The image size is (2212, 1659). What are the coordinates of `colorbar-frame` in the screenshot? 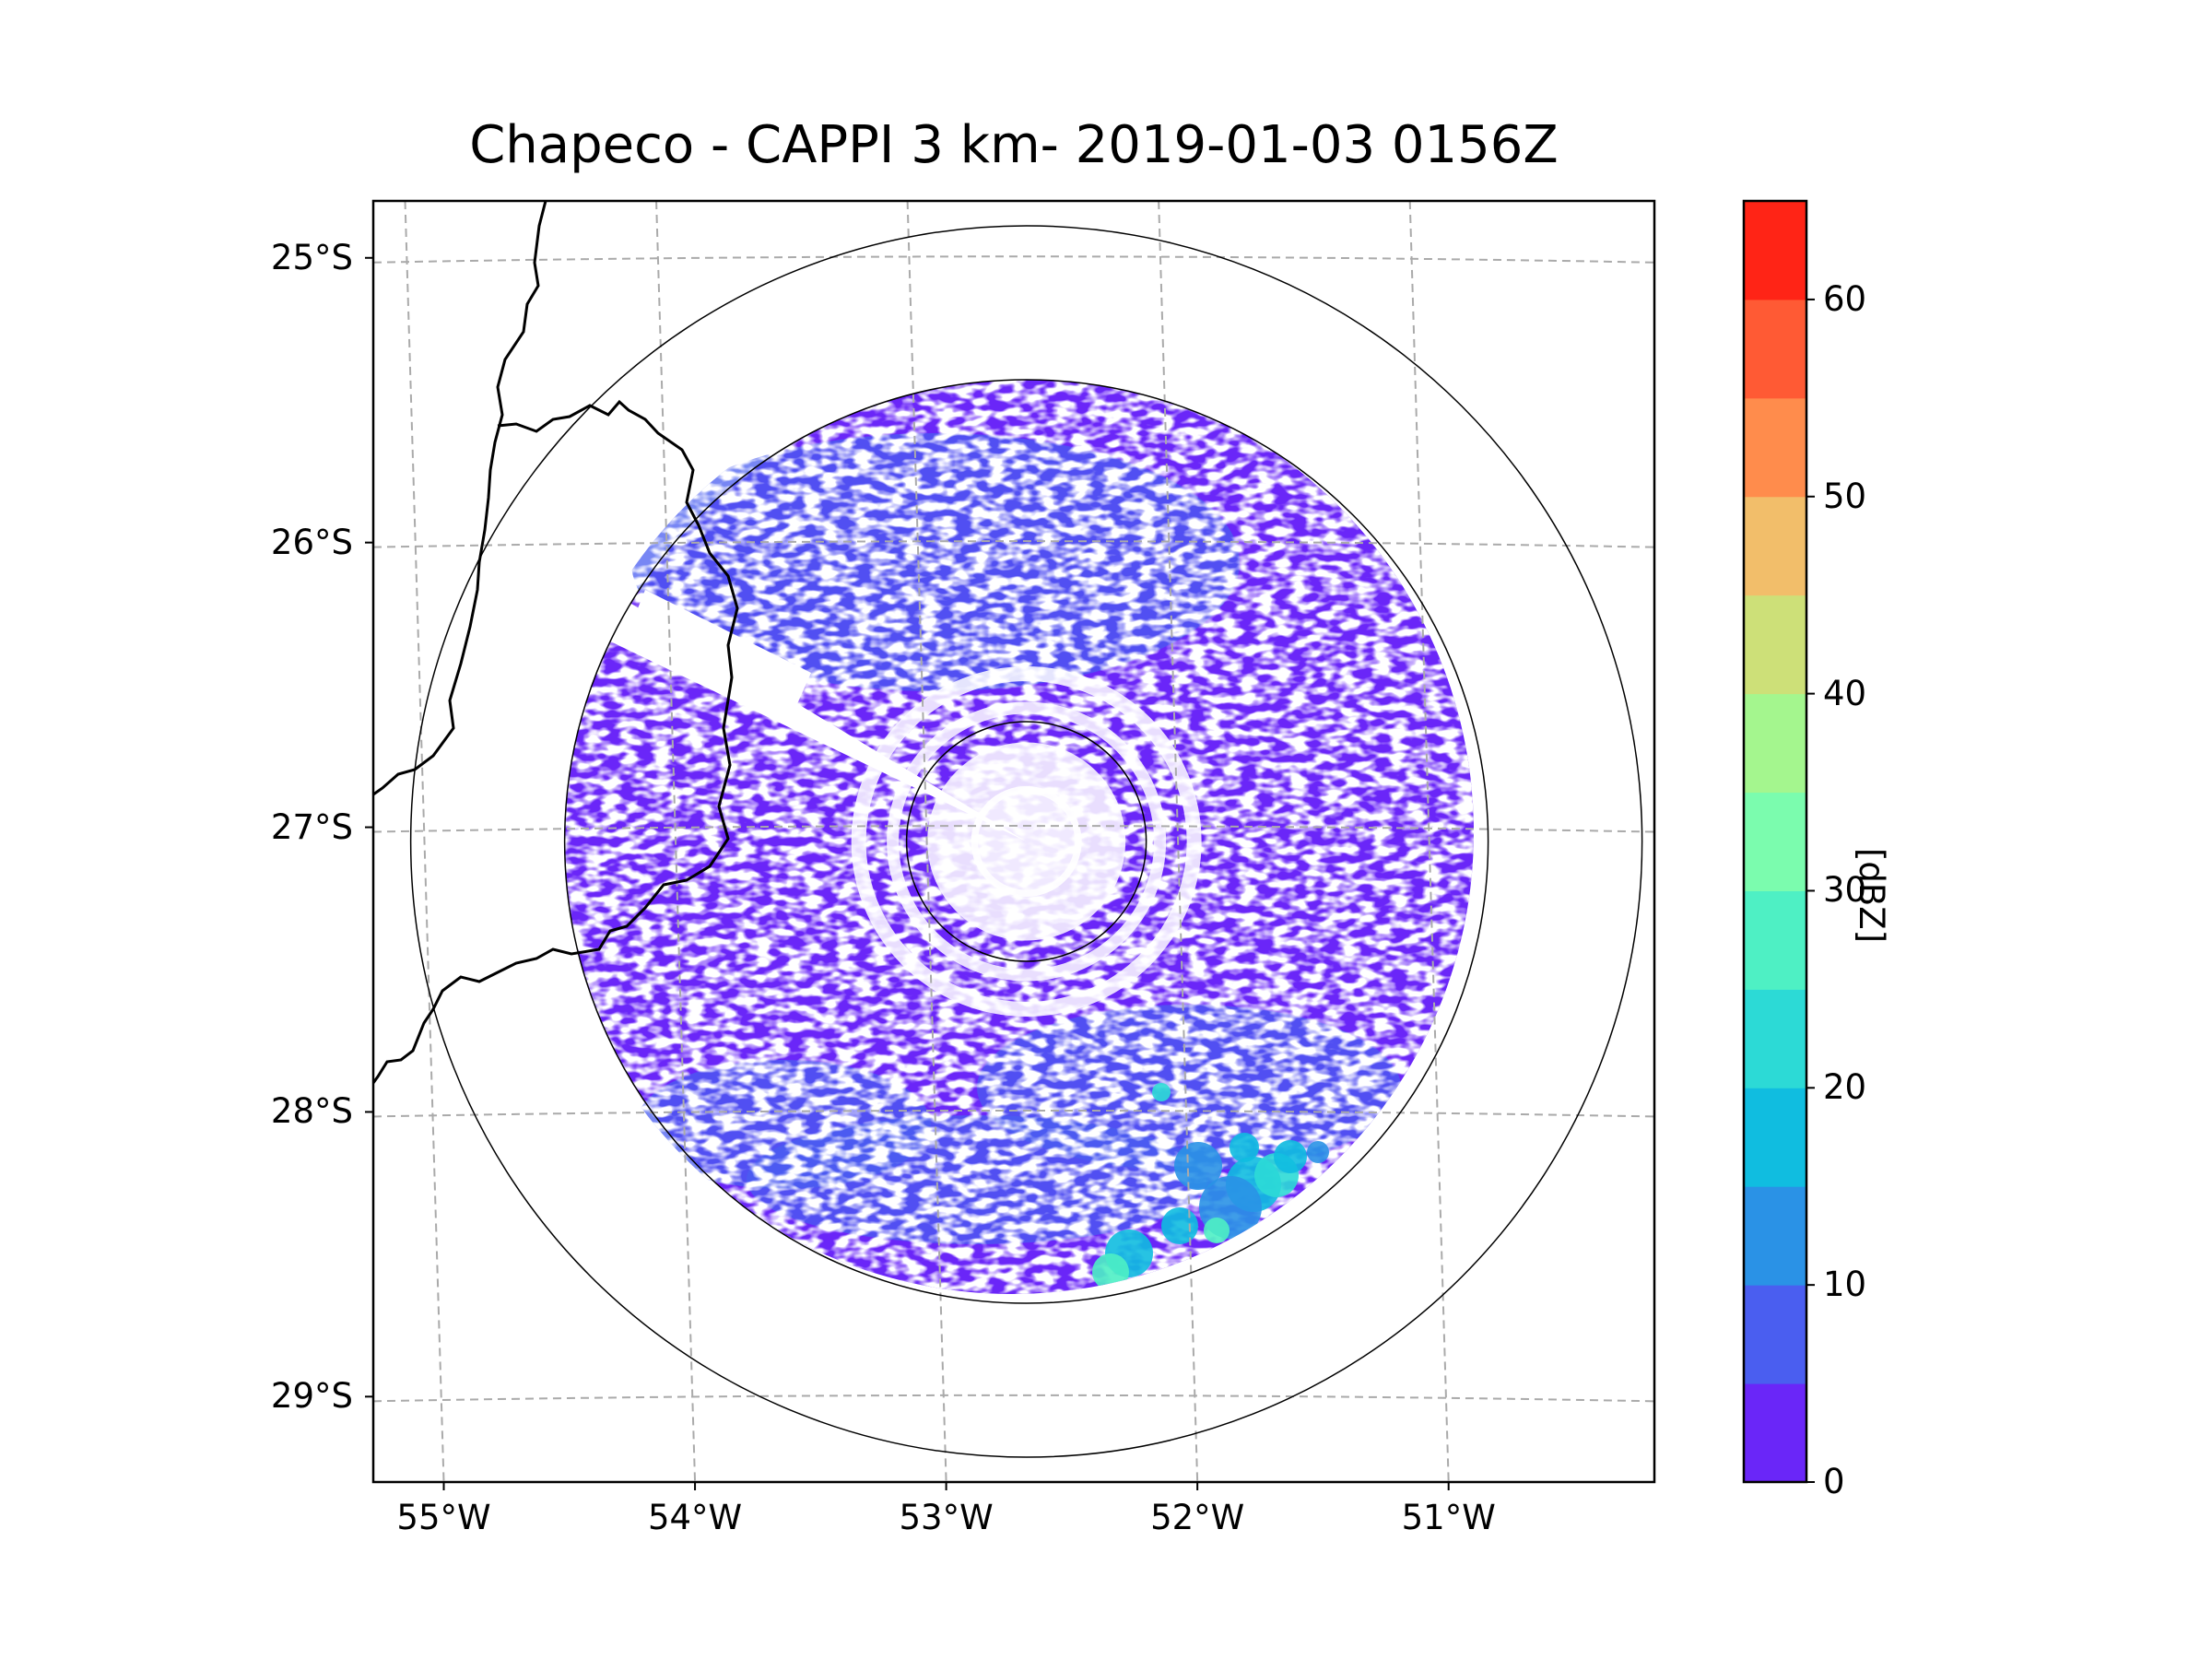 It's located at (1775, 841).